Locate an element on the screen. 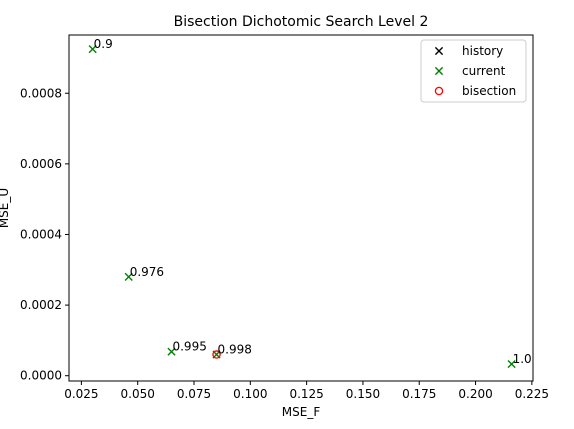  x-tick-label: 0.075 is located at coordinates (194, 394).